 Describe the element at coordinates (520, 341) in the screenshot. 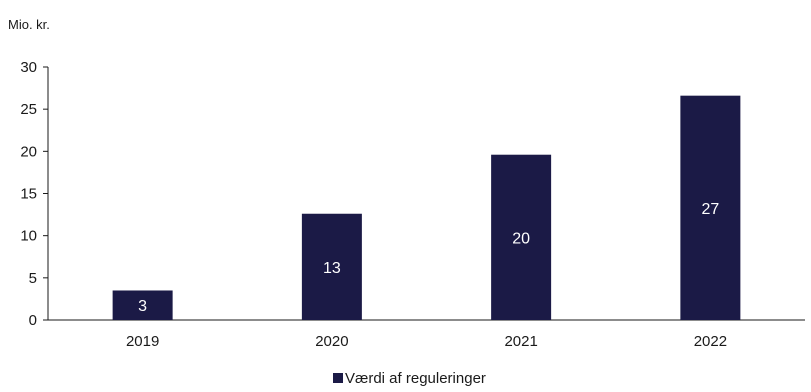

I see `x-tick-label: 2021` at that location.